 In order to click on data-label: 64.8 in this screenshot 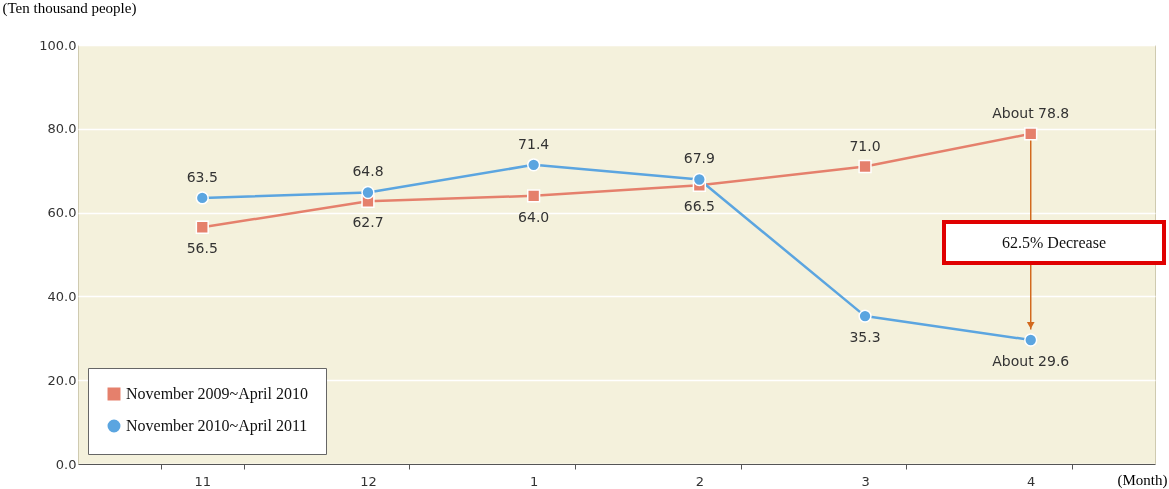, I will do `click(368, 171)`.